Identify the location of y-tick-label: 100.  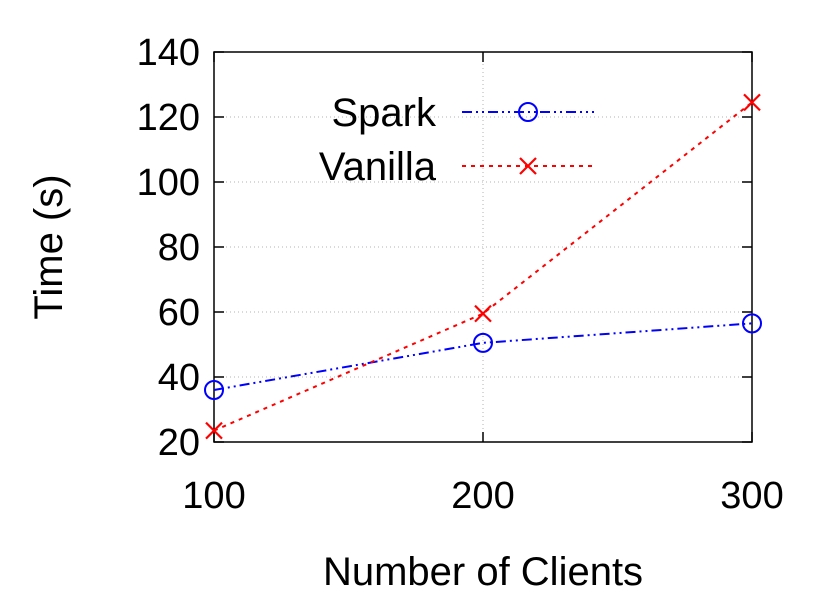
(168, 183).